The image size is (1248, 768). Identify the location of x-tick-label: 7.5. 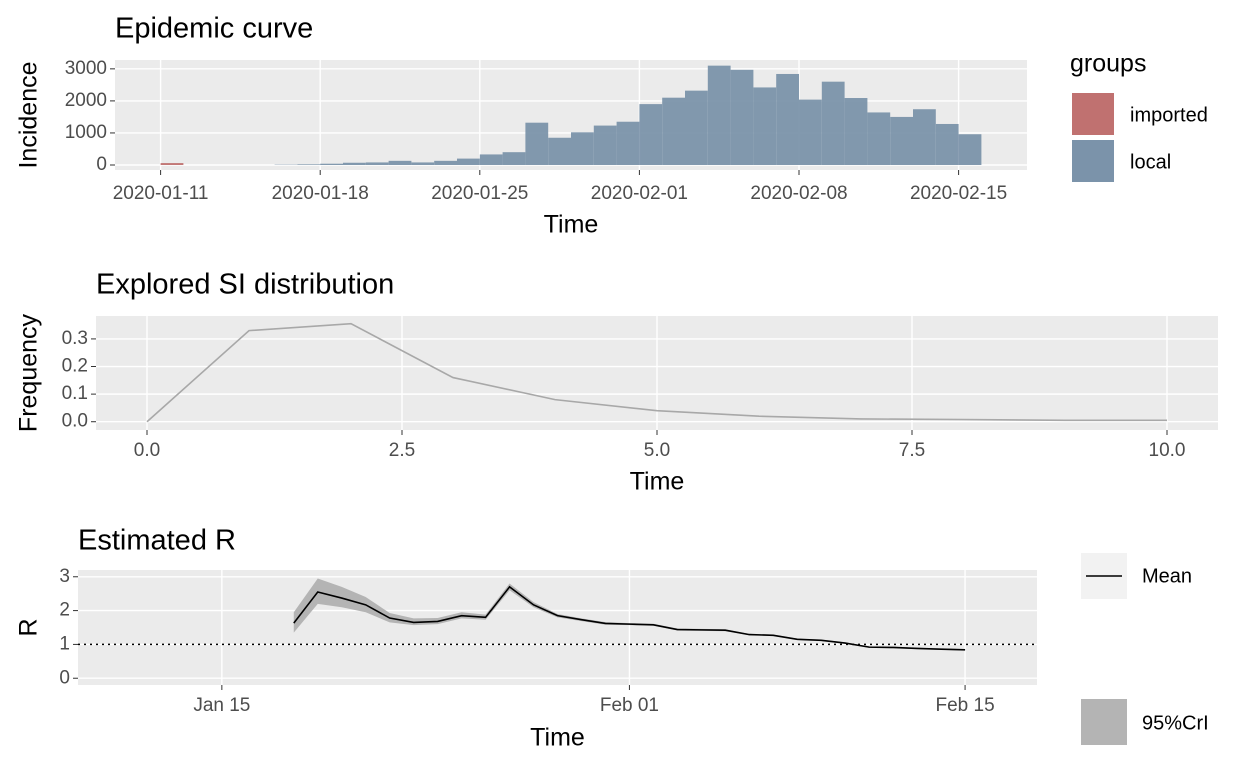
(912, 450).